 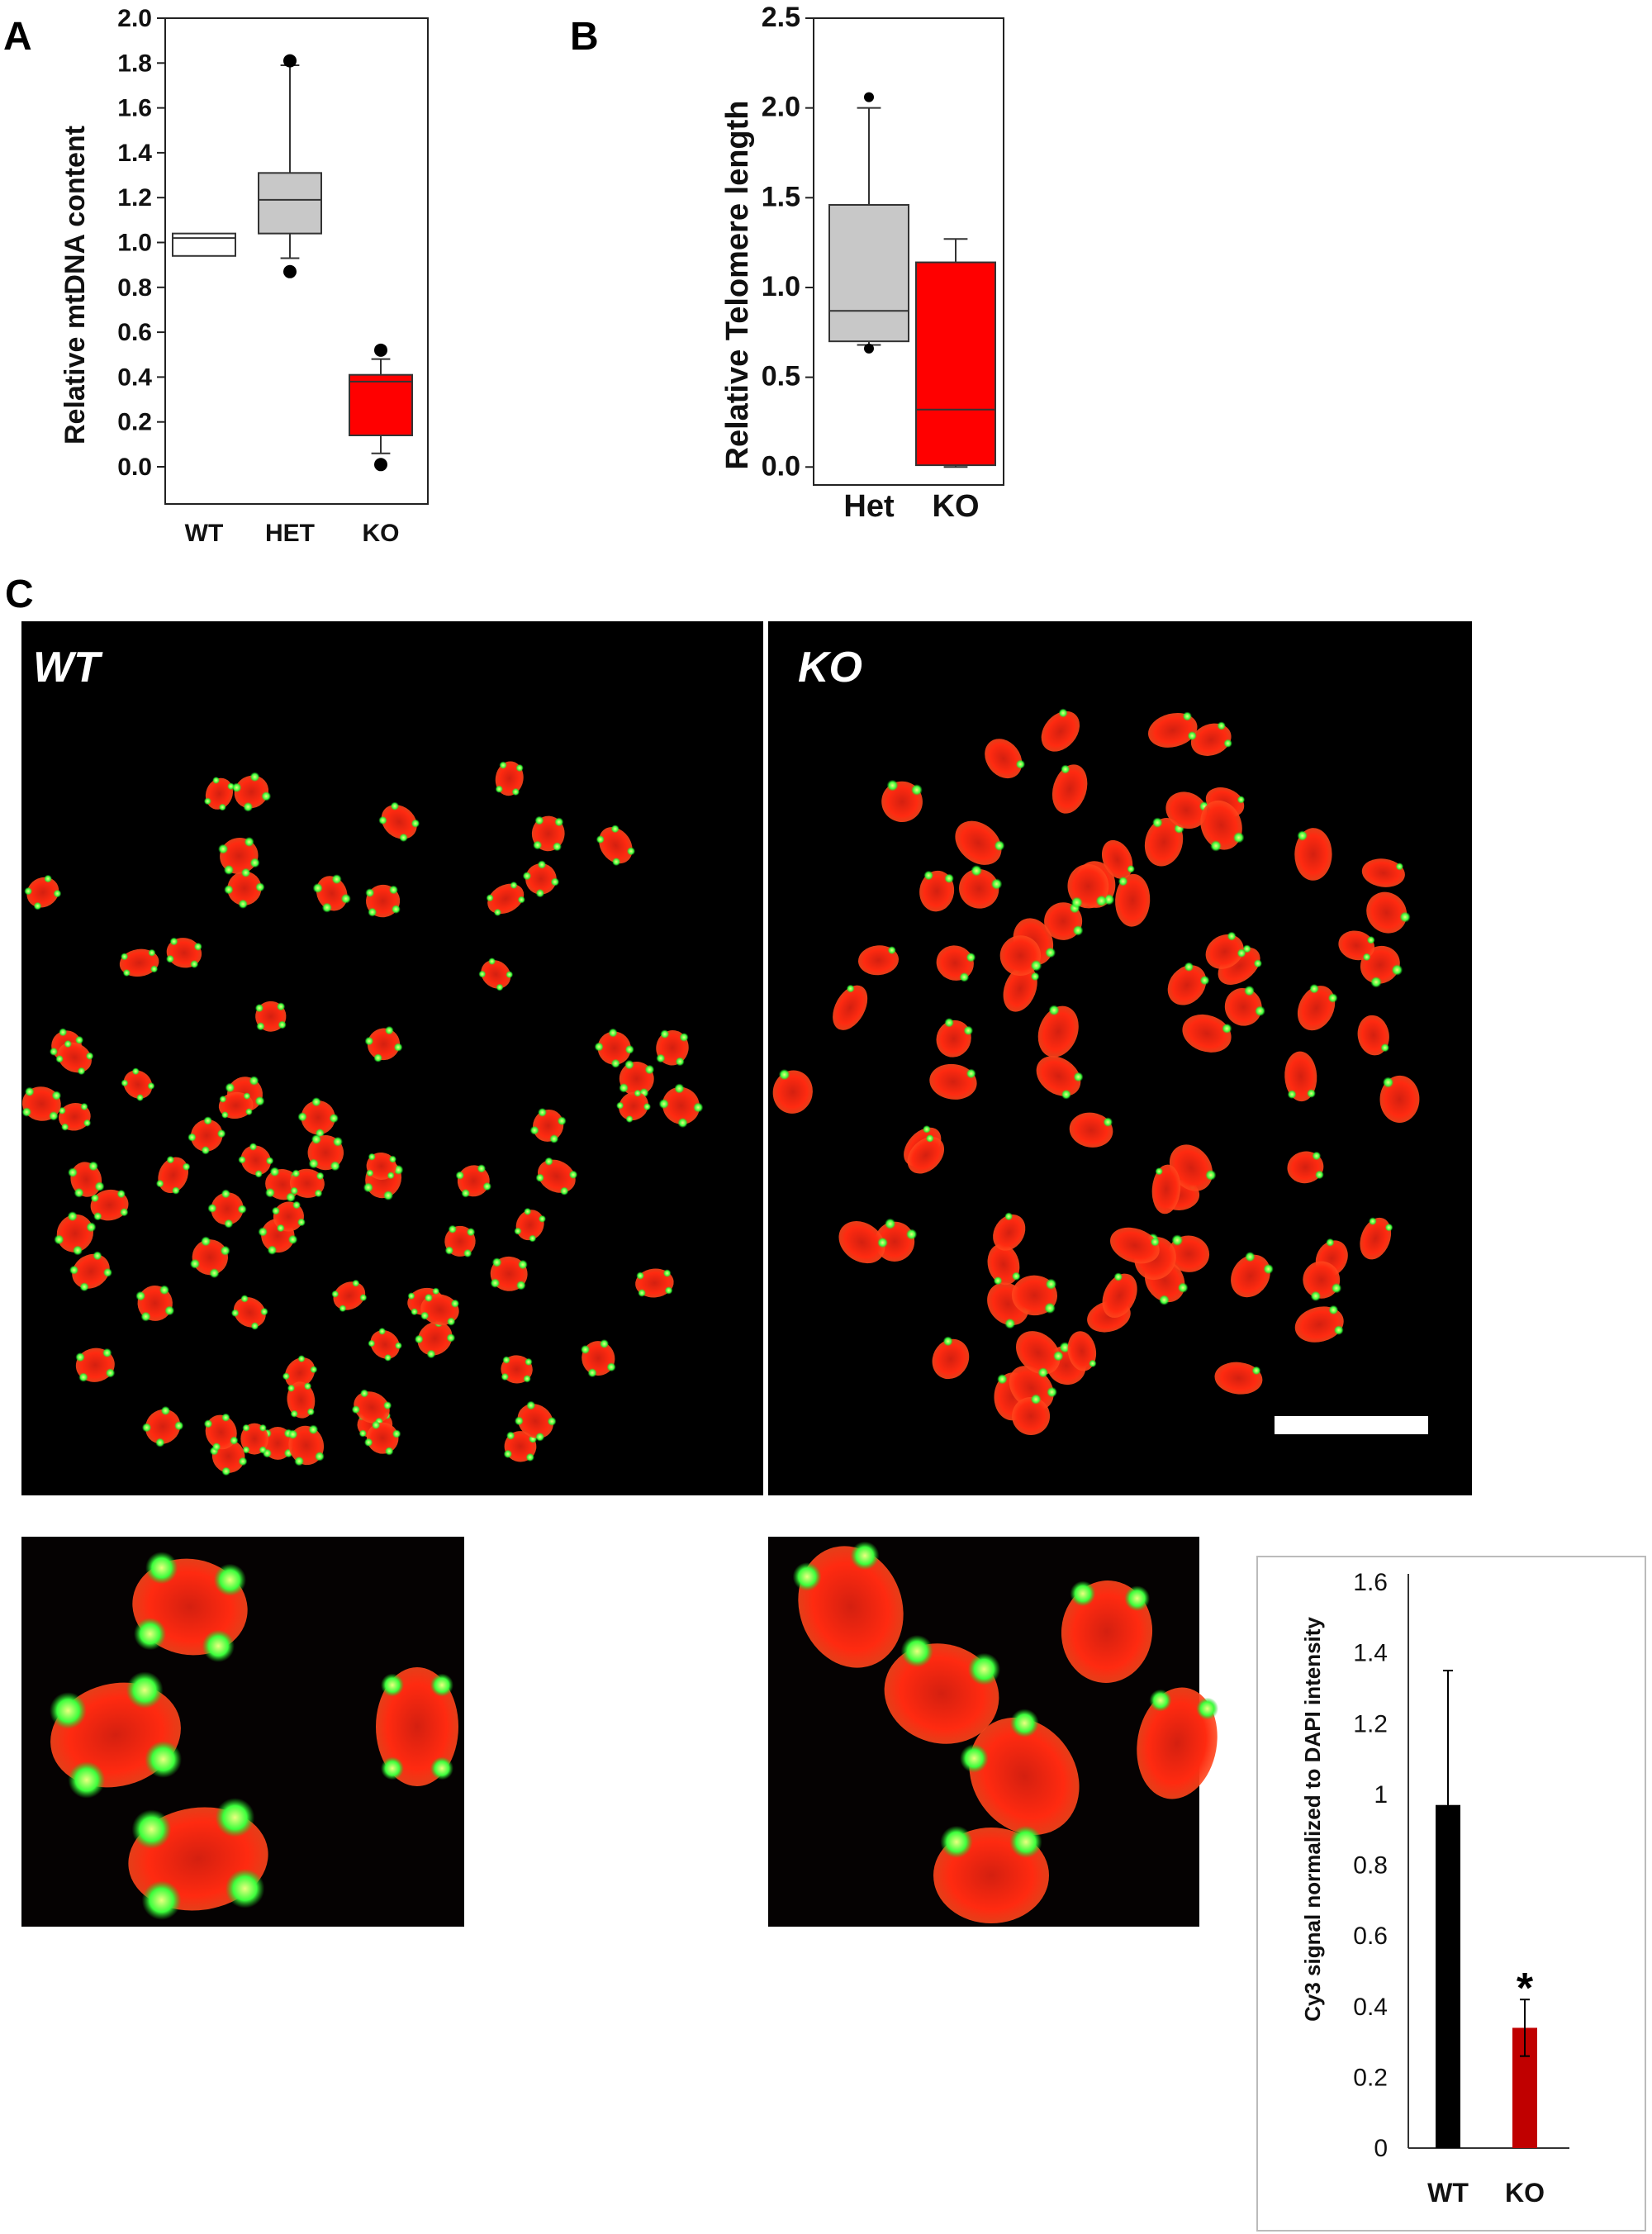 What do you see at coordinates (869, 506) in the screenshot?
I see `chartB-category-label: Het` at bounding box center [869, 506].